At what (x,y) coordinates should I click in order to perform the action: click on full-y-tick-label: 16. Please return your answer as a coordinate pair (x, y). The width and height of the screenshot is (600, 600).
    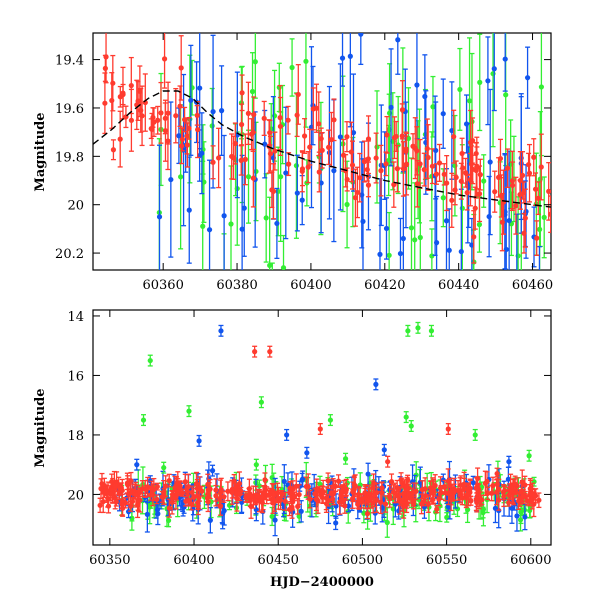
    Looking at the image, I should click on (75, 376).